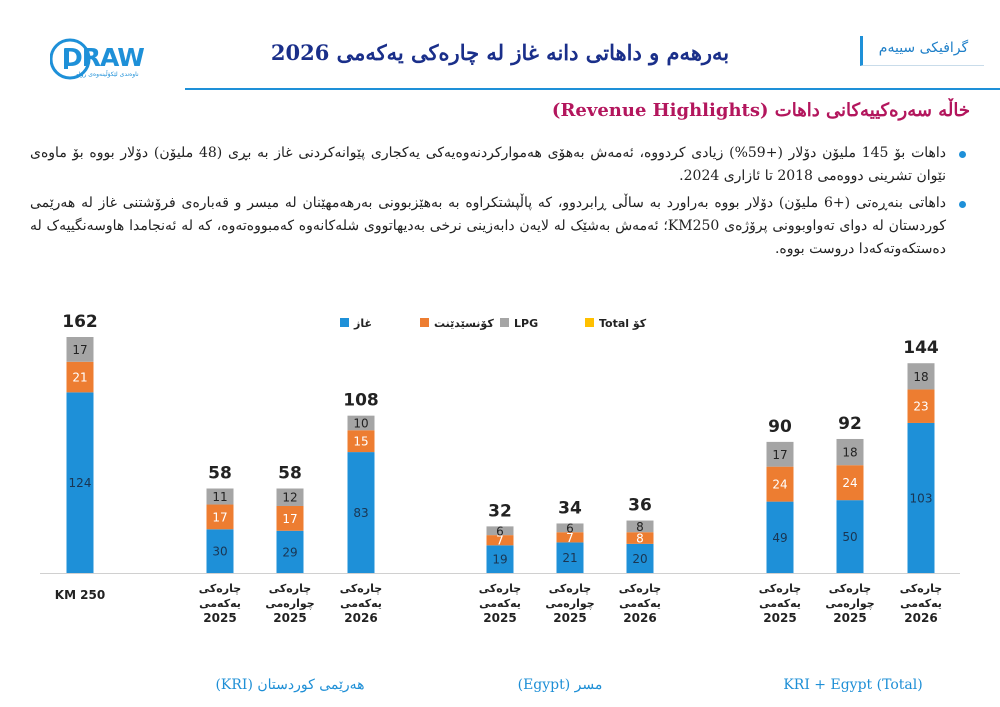 The image size is (1000, 707). I want to click on segment-label-gas: 20, so click(639, 559).